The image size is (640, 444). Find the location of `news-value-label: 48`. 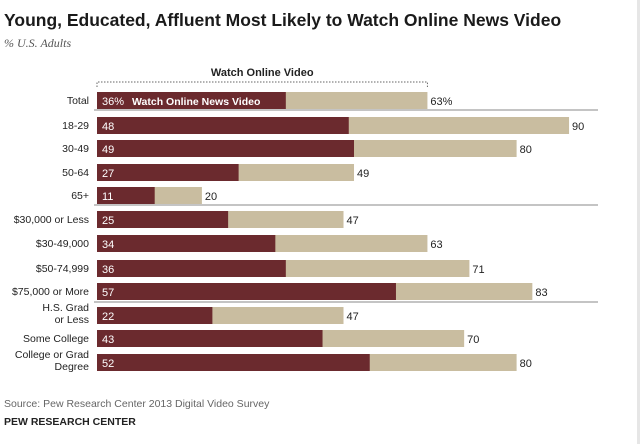

news-value-label: 48 is located at coordinates (108, 127).